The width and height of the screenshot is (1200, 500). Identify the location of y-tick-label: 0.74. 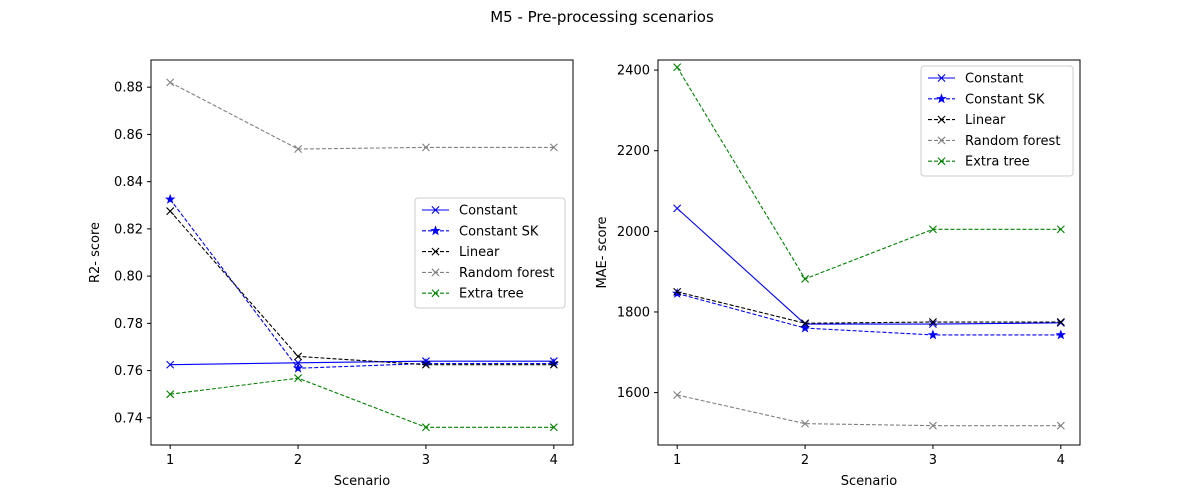
(128, 418).